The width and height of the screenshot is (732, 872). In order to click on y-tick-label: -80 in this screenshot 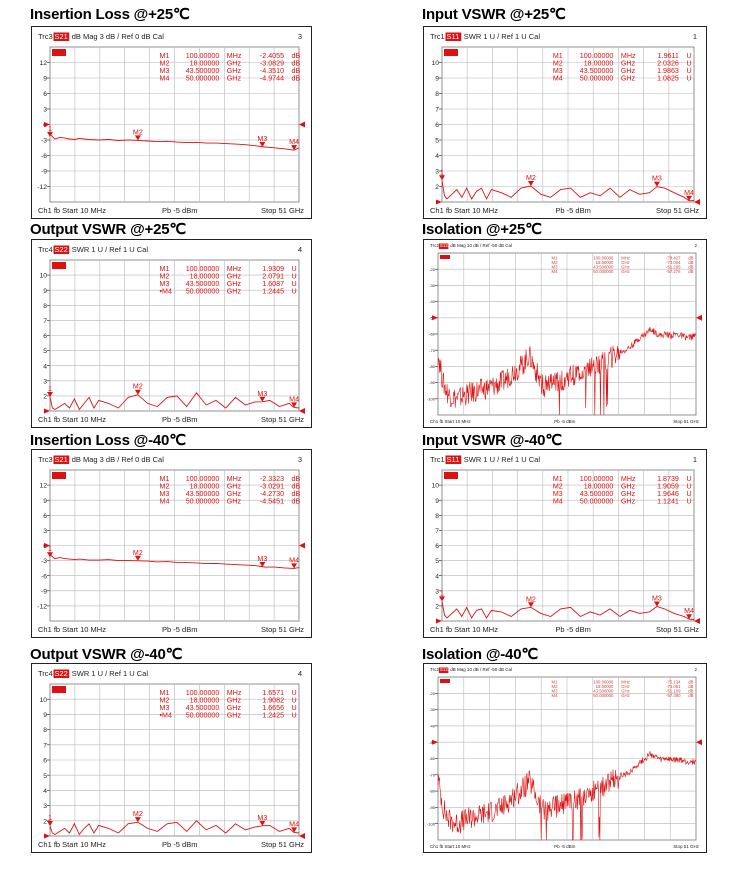, I will do `click(432, 366)`.